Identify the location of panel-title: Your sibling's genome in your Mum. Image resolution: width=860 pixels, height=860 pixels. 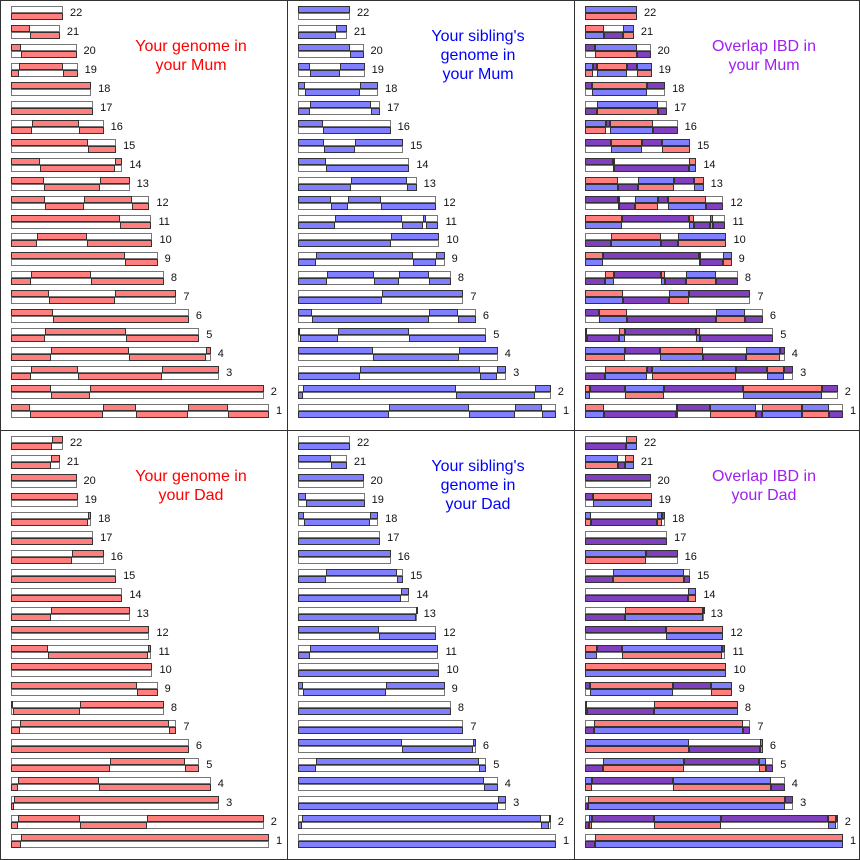
(478, 55).